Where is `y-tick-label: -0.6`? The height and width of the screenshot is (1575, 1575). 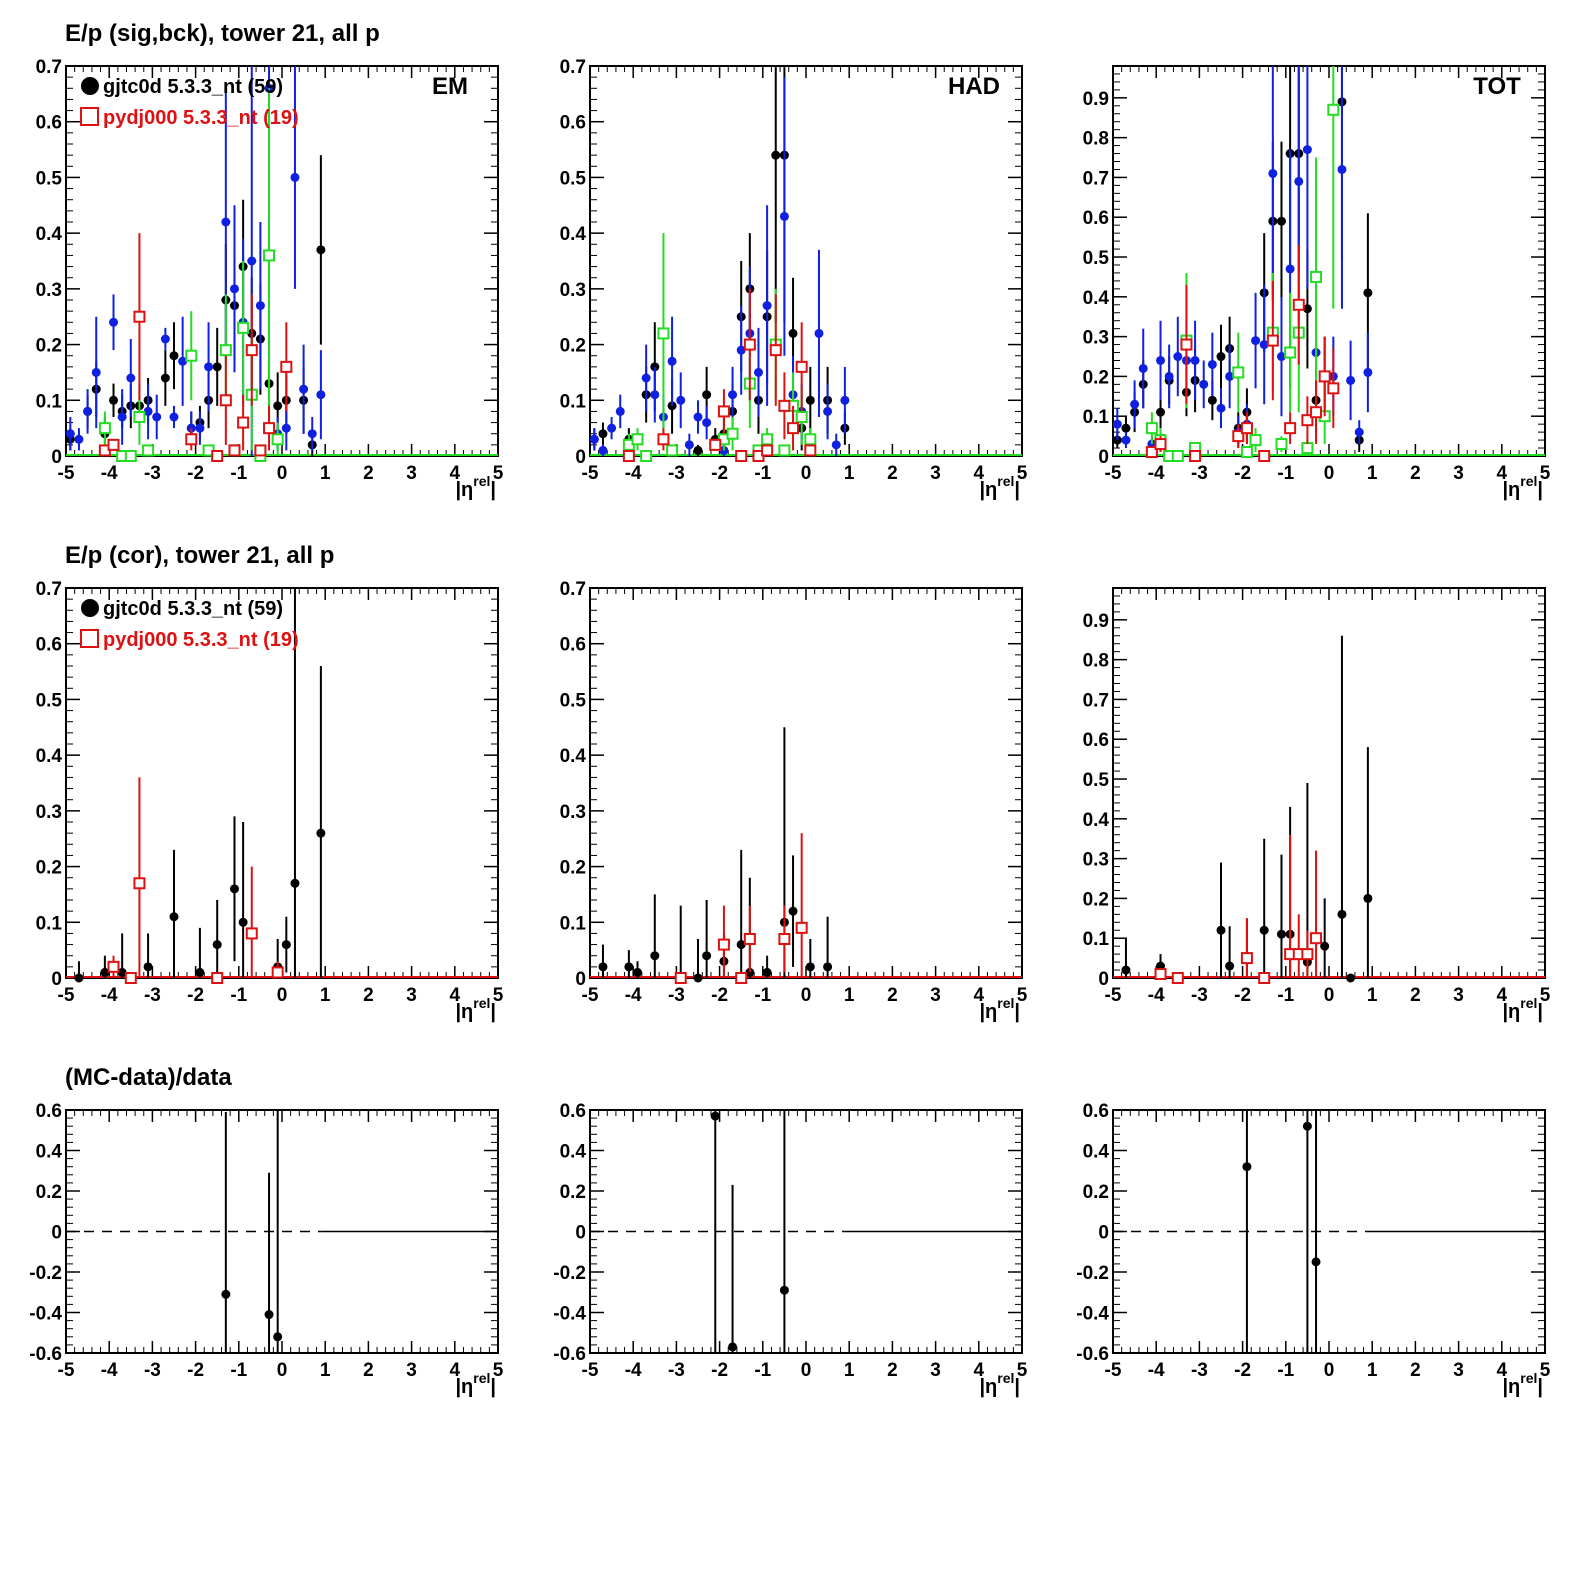
y-tick-label: -0.6 is located at coordinates (569, 1354).